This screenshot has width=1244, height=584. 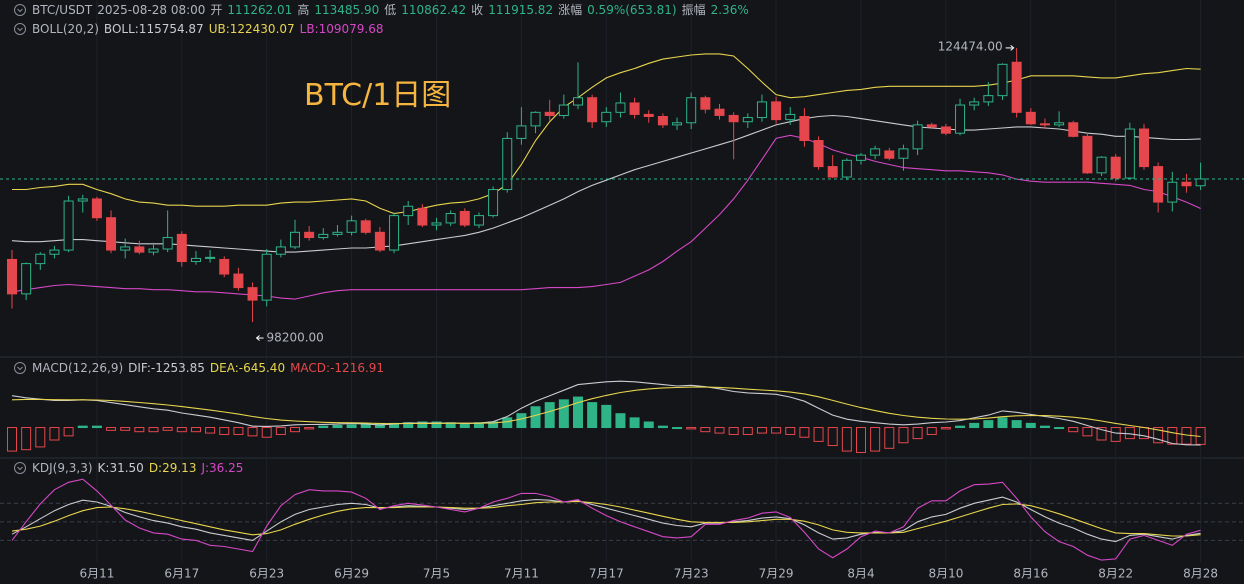 I want to click on field-label: 振幅, so click(x=693, y=10).